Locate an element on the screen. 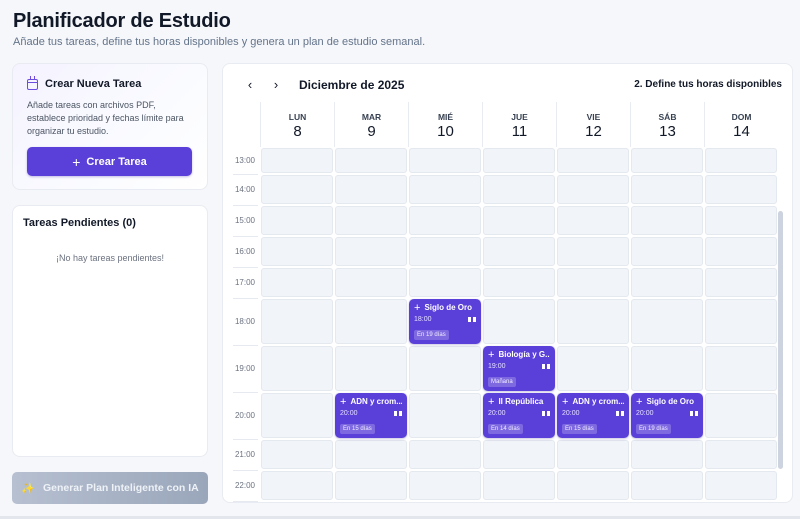 The width and height of the screenshot is (800, 519). create-task-button-label: Crear Tarea is located at coordinates (116, 161).